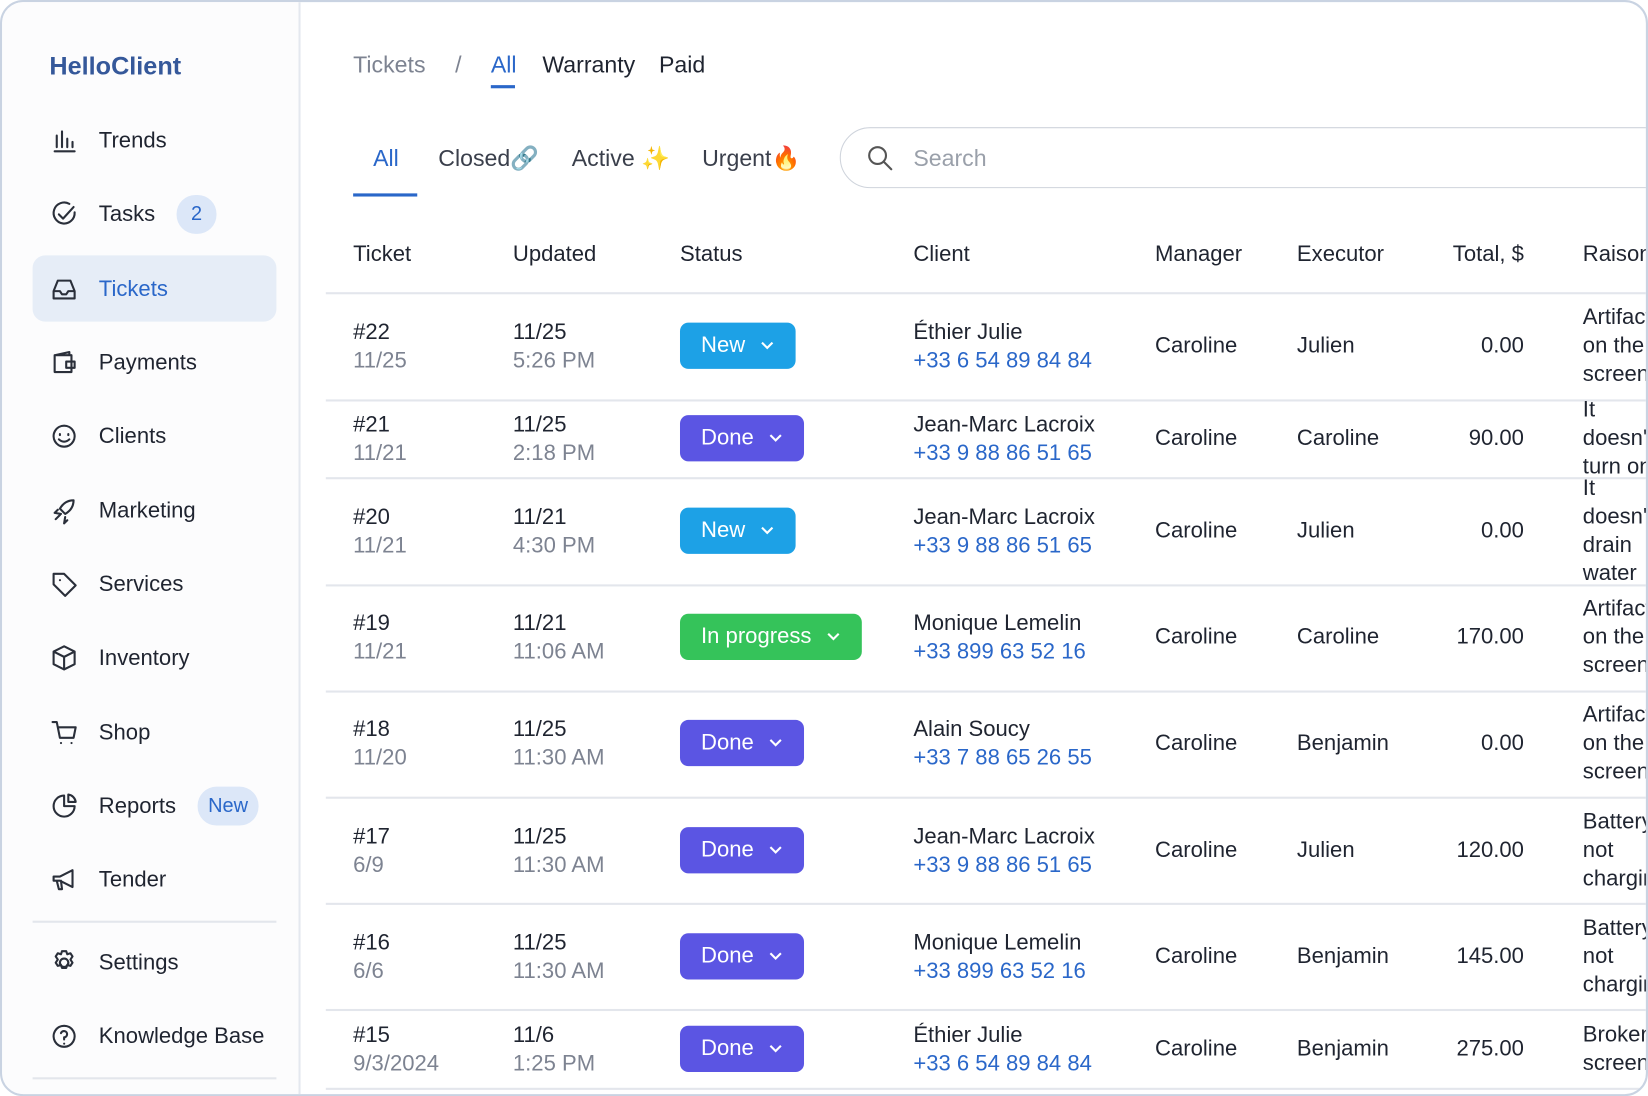 The width and height of the screenshot is (1648, 1096). I want to click on client-phone: +33 7 88 65 26 55, so click(1002, 757).